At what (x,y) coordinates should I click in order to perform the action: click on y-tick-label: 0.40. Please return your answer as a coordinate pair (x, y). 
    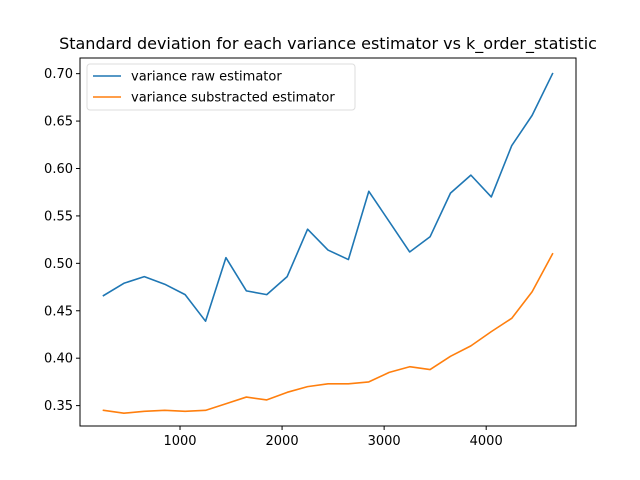
    Looking at the image, I should click on (58, 359).